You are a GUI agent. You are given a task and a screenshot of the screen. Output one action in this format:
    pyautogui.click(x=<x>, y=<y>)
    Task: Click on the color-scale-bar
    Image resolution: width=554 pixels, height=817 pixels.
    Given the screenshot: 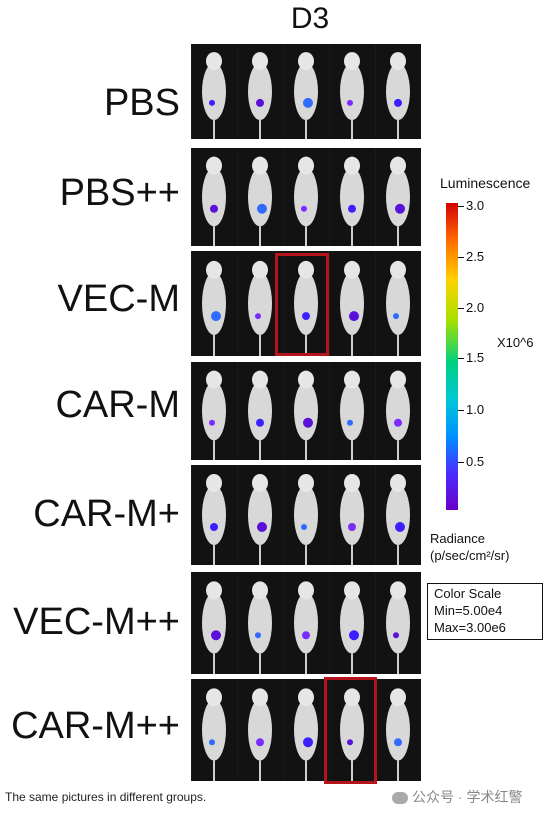 What is the action you would take?
    pyautogui.click(x=452, y=356)
    